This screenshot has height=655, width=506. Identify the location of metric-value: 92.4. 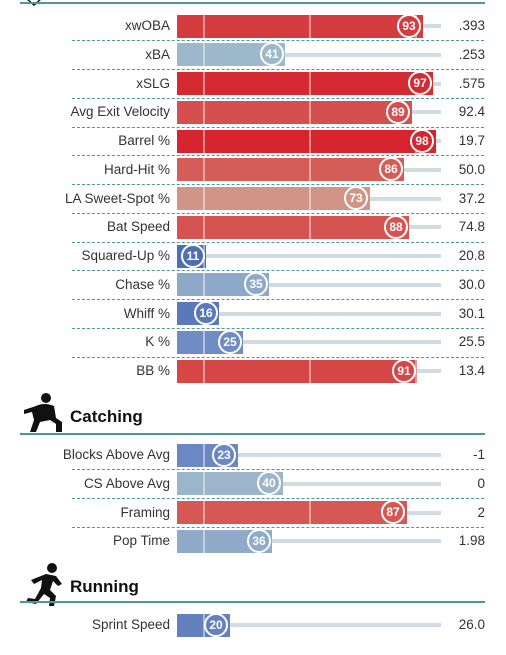
(471, 111).